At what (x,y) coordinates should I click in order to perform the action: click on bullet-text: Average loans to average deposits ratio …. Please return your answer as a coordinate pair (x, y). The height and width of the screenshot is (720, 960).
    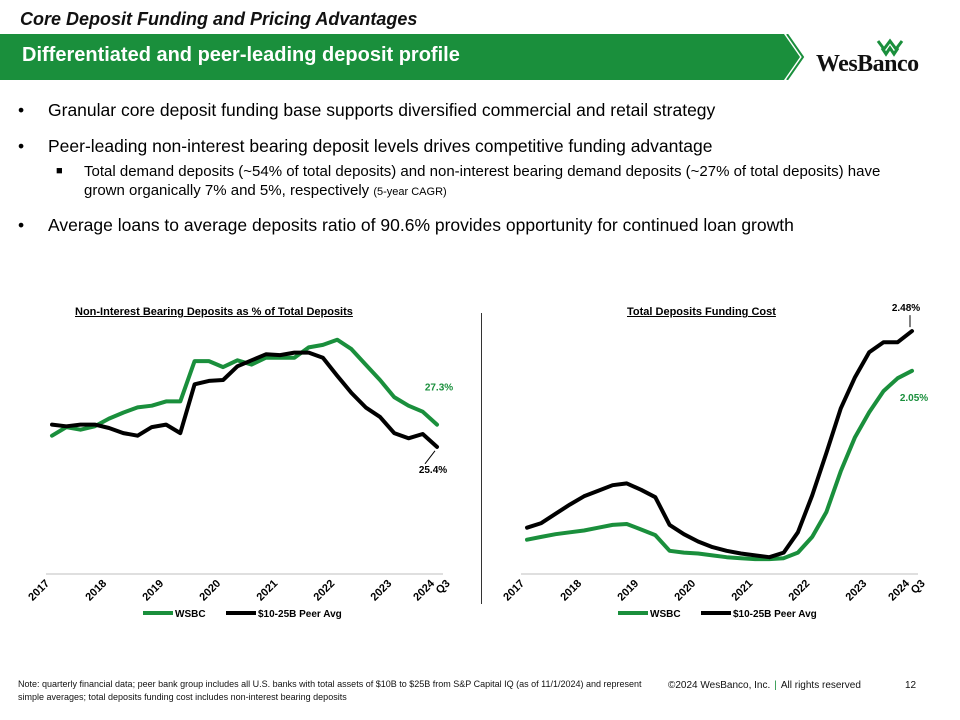
    Looking at the image, I should click on (421, 225).